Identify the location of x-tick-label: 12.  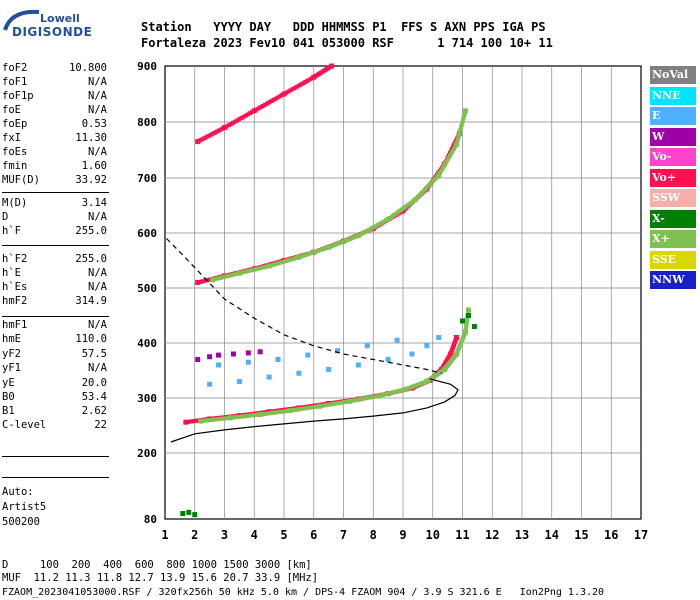
(492, 535).